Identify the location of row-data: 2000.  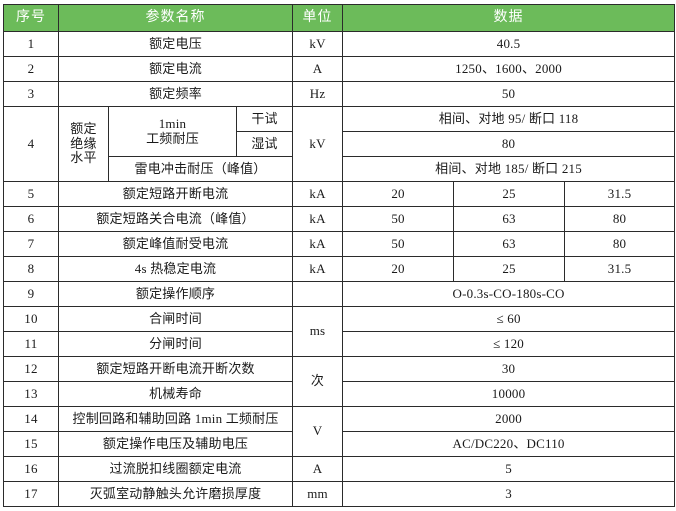
(509, 419).